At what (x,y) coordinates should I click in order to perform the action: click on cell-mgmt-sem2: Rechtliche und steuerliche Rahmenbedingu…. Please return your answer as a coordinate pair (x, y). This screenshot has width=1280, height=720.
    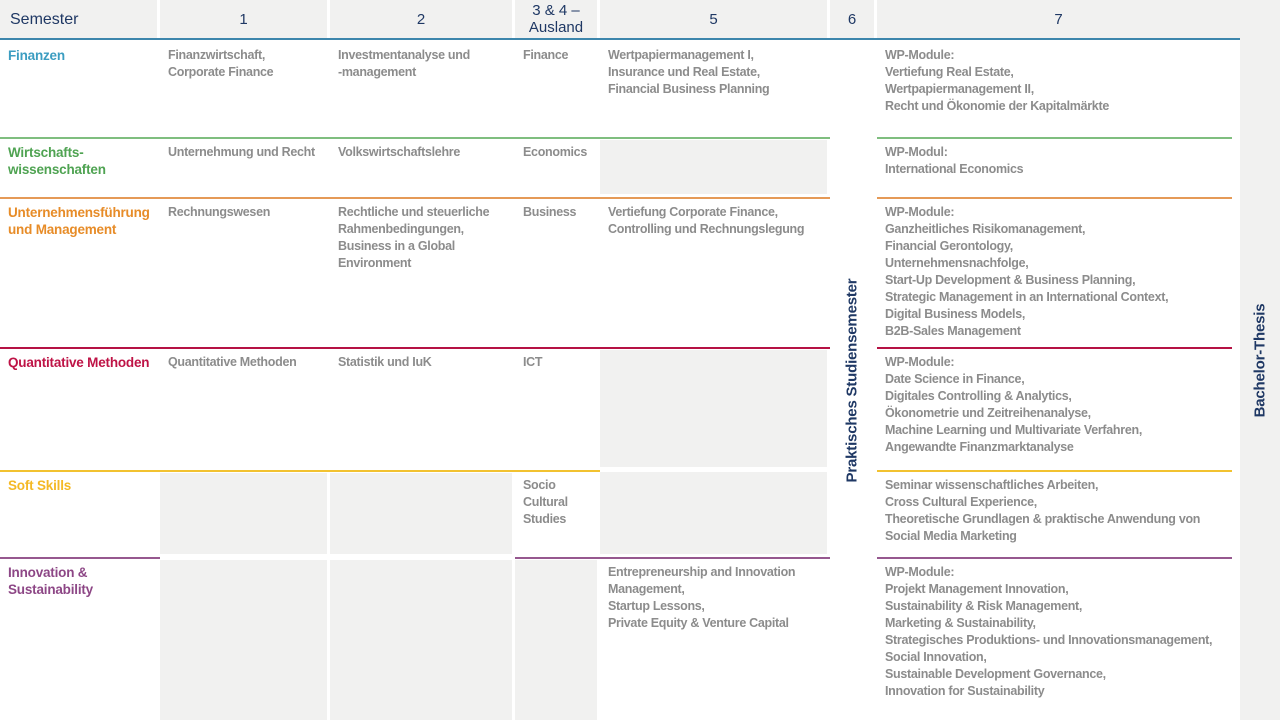
    Looking at the image, I should click on (414, 237).